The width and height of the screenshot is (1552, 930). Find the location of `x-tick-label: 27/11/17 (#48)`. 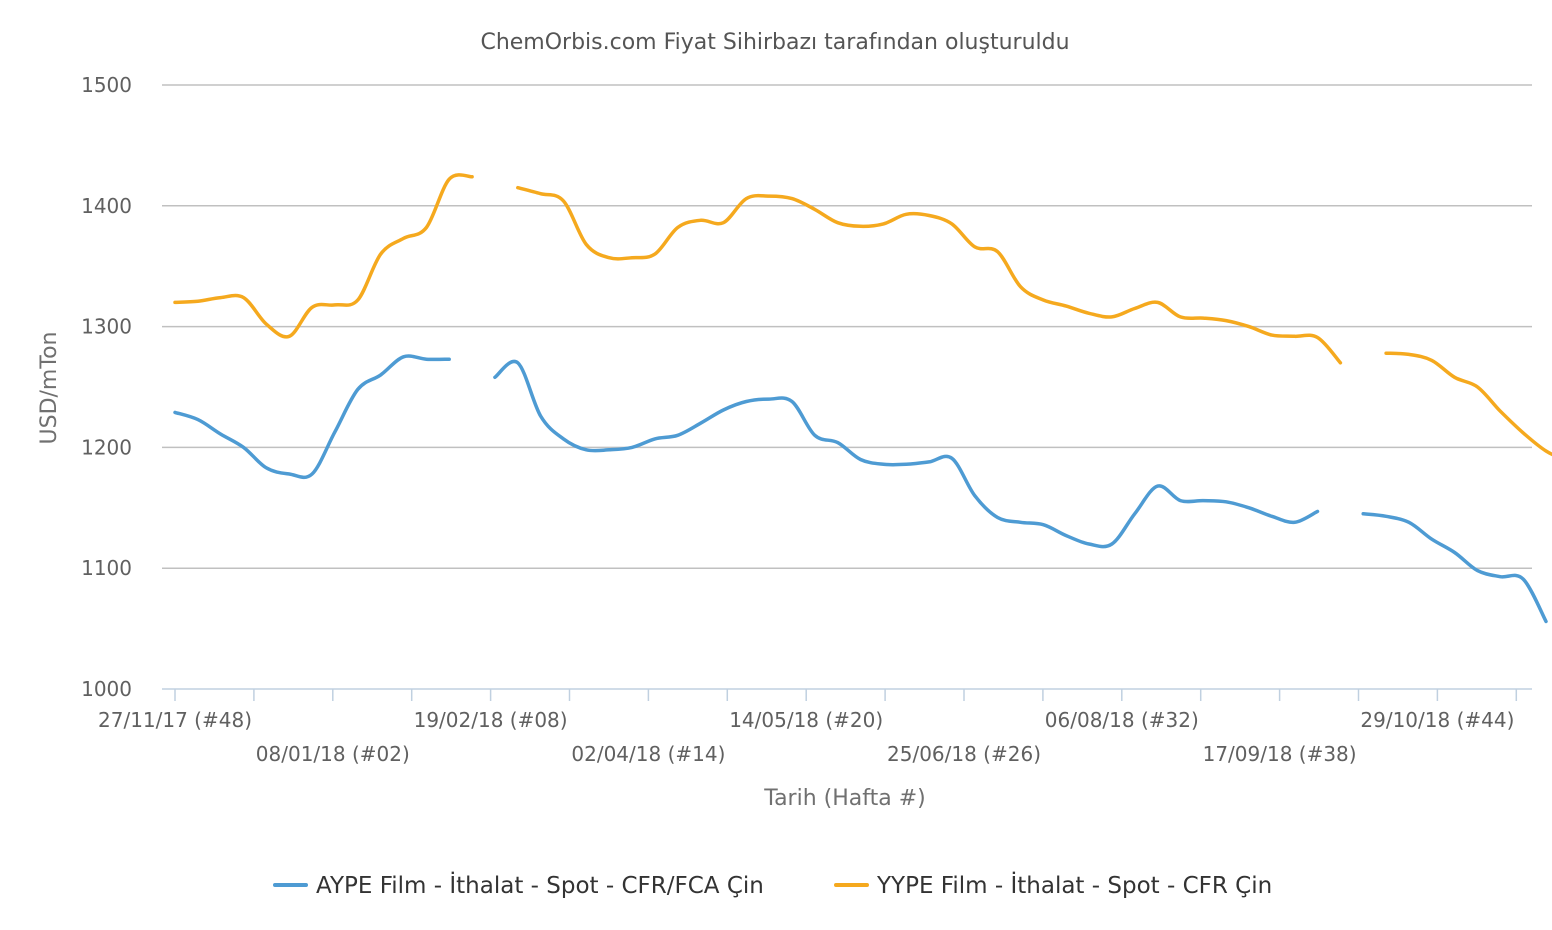

x-tick-label: 27/11/17 (#48) is located at coordinates (175, 720).